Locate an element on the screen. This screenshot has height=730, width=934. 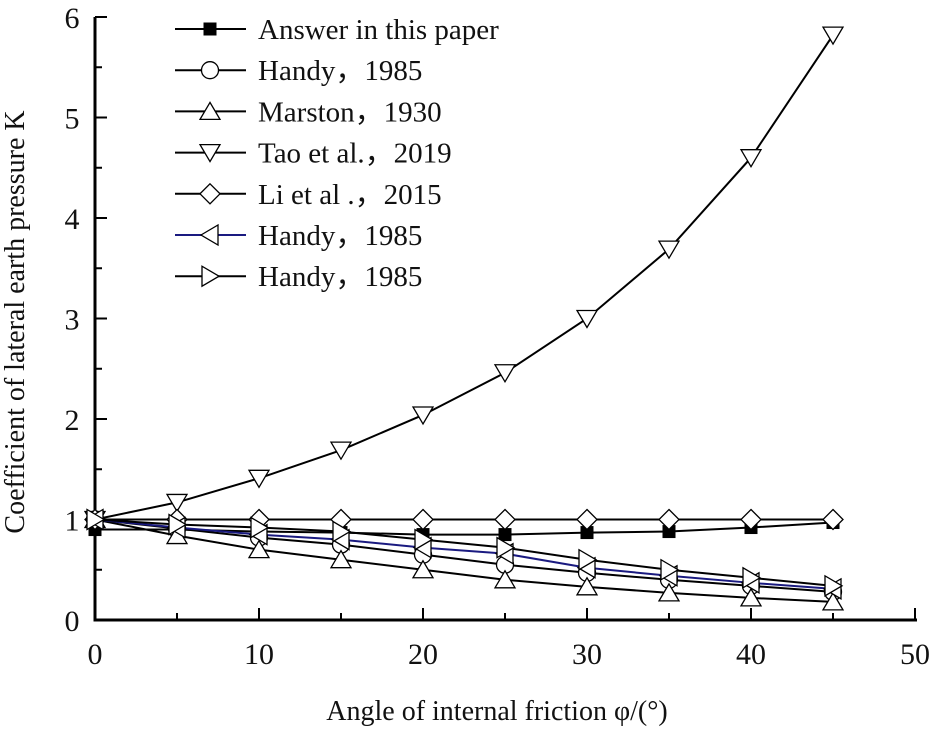
legend-label: Li et al .，2015 is located at coordinates (350, 195).